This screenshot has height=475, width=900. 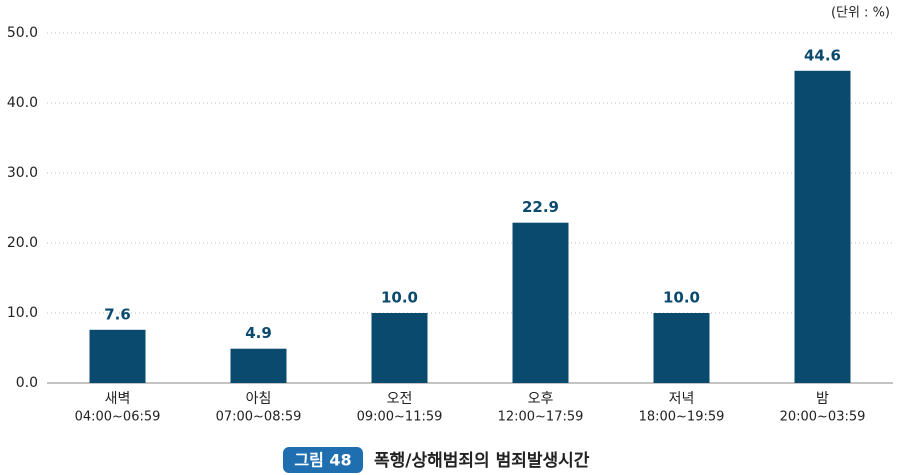 I want to click on y-tick-label: 40.0, so click(x=22, y=103).